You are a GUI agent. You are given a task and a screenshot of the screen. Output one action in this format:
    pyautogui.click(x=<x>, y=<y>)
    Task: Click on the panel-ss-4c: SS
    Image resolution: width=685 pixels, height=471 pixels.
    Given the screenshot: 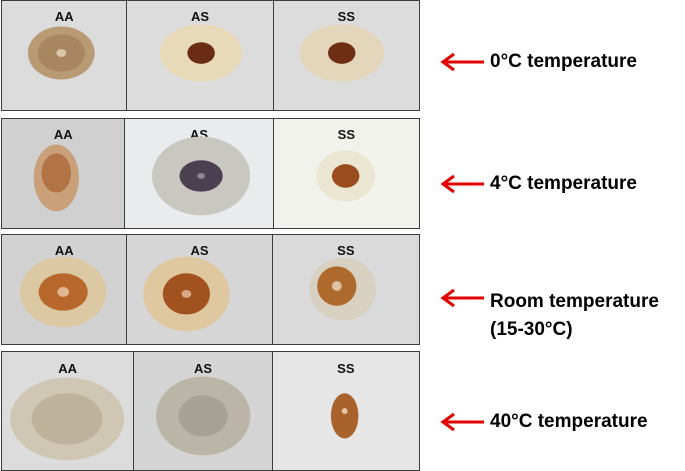 What is the action you would take?
    pyautogui.click(x=346, y=173)
    